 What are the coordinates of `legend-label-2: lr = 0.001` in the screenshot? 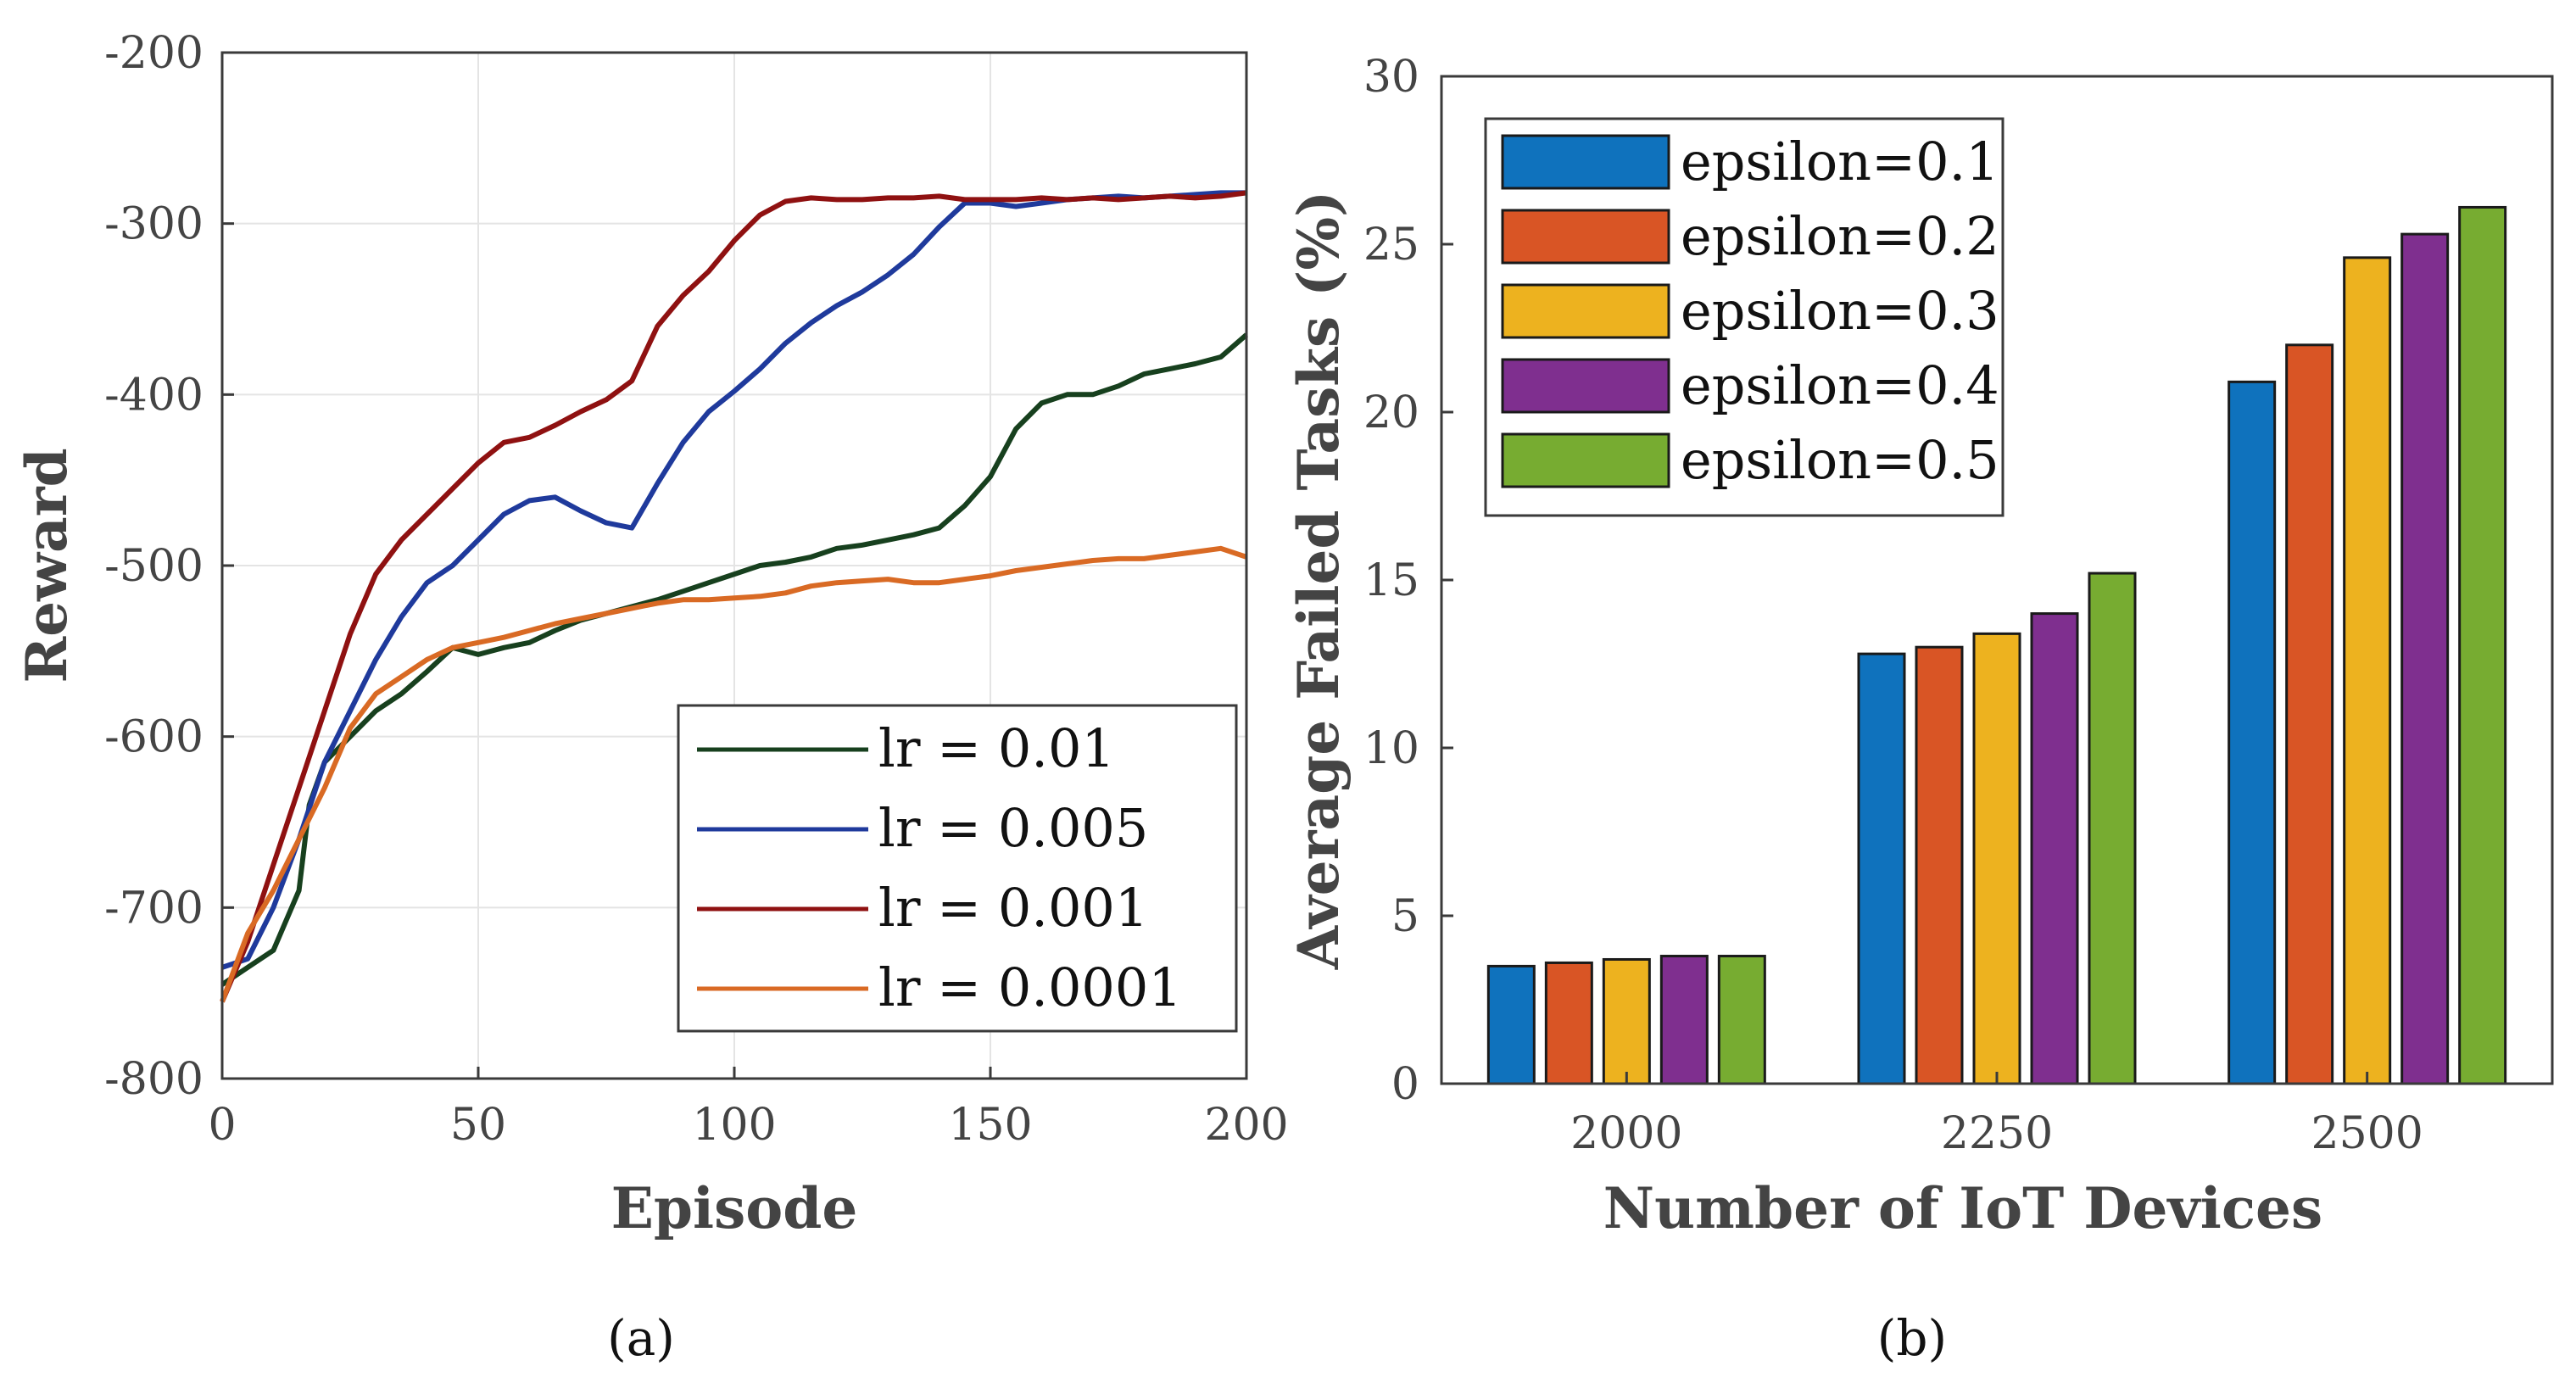 It's located at (1013, 908).